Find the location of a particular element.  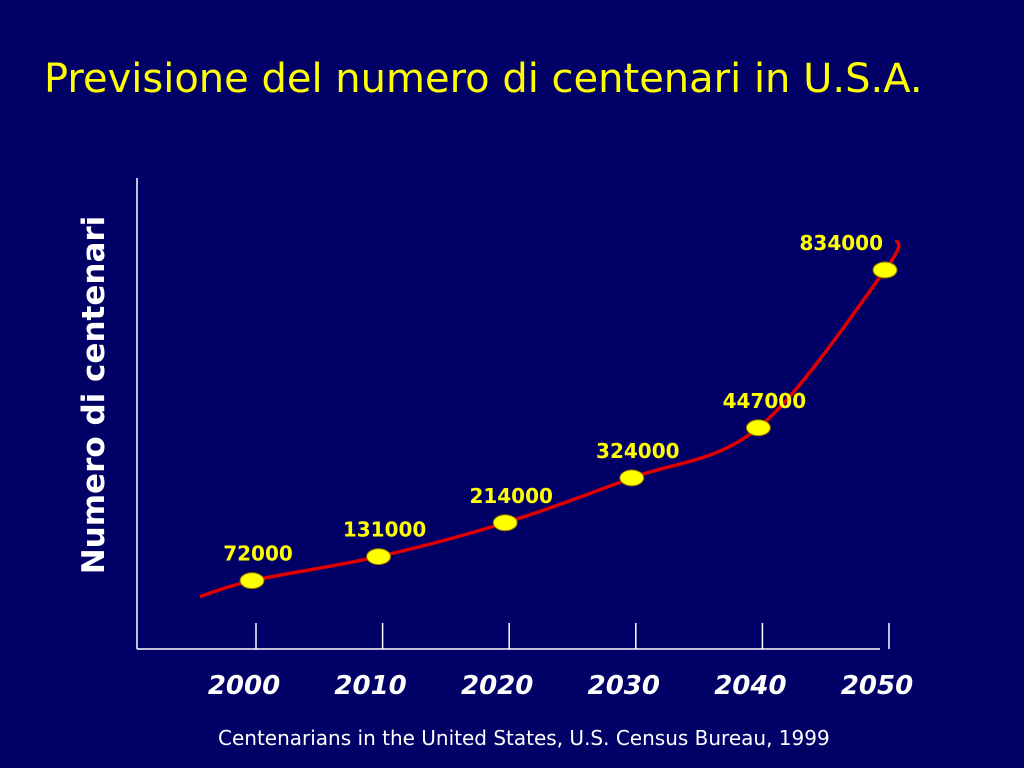

data-point-2040 is located at coordinates (758, 428).